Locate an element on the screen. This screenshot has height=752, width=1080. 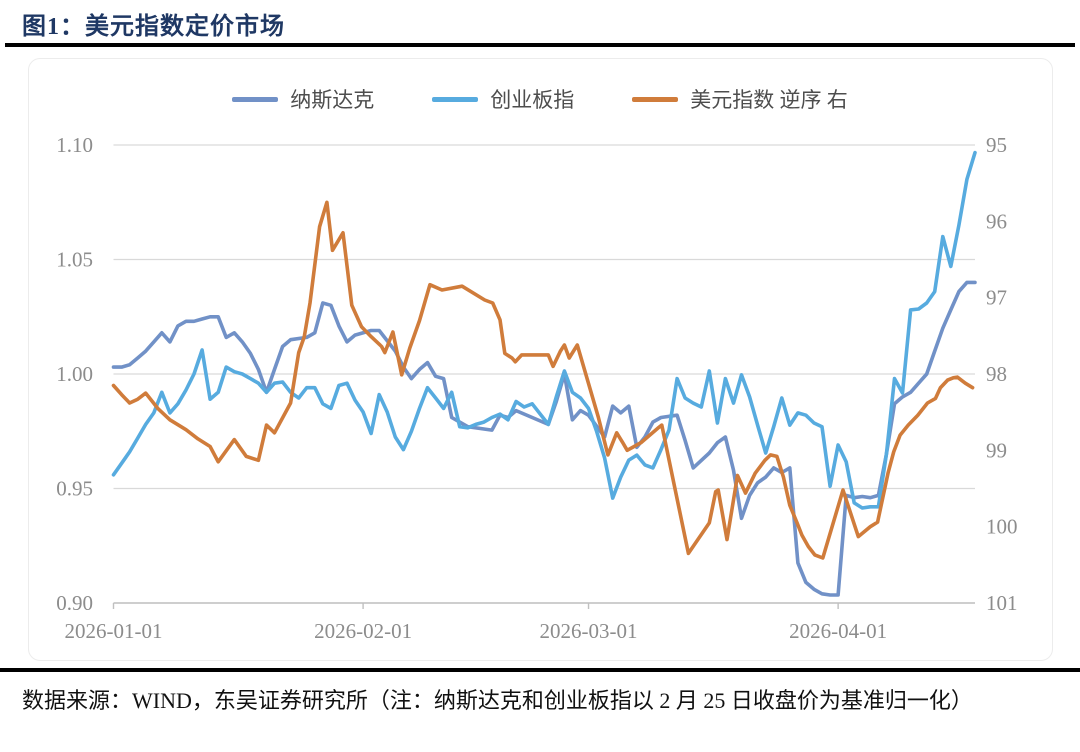
legend-item-usd-index: 美元指数 逆序 右 is located at coordinates (740, 99).